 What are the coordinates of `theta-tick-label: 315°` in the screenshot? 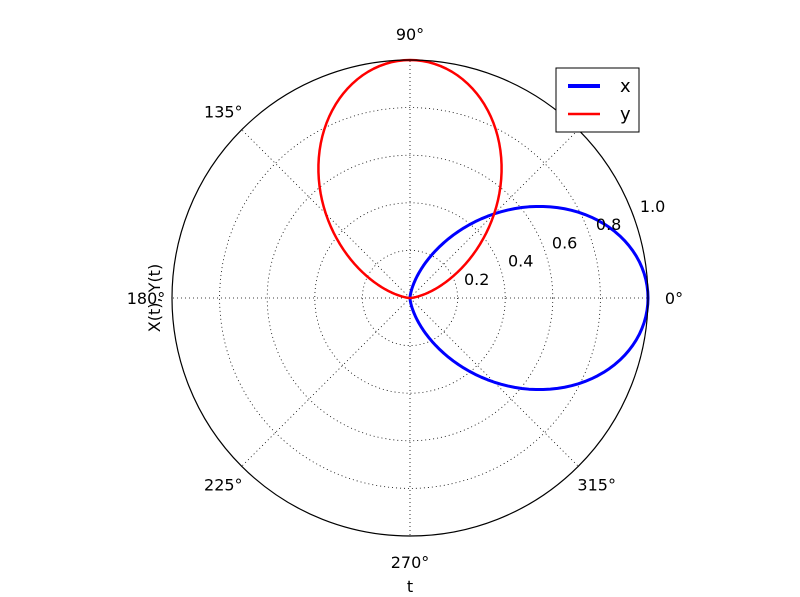 It's located at (596, 485).